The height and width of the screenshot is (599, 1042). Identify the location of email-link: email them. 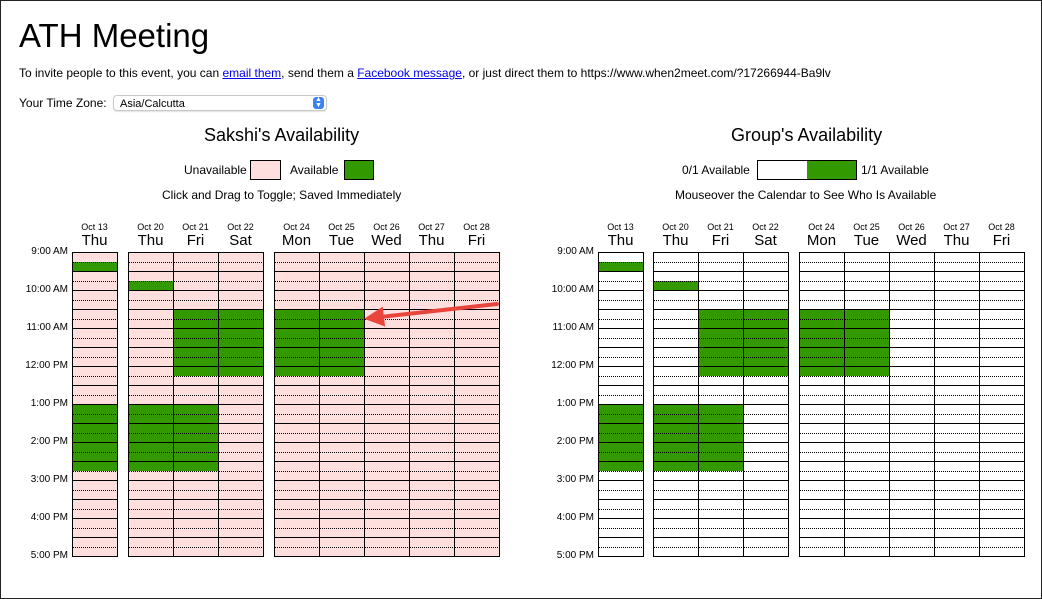
(252, 73).